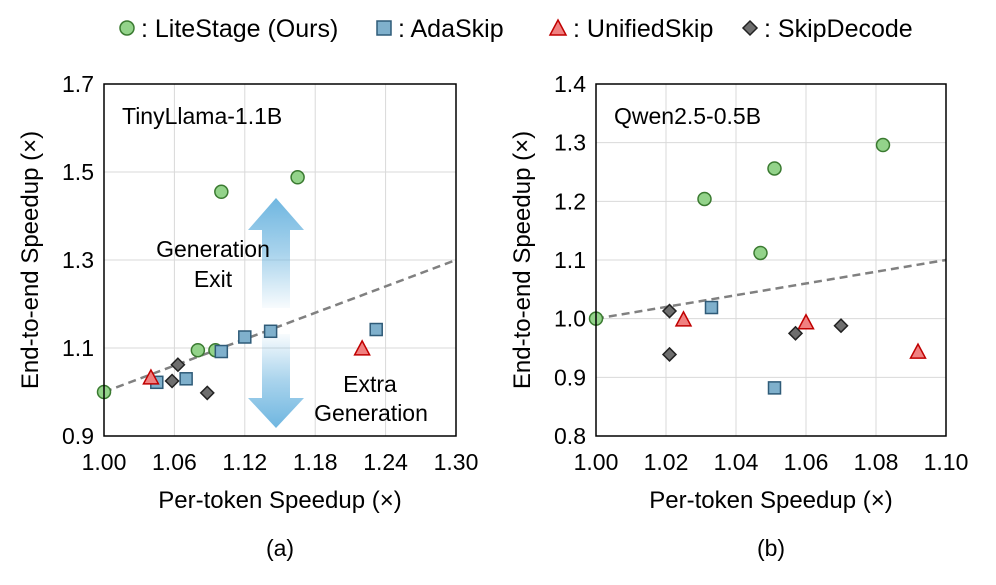 The height and width of the screenshot is (585, 996). What do you see at coordinates (384, 28) in the screenshot?
I see `legend-adaskip-marker` at bounding box center [384, 28].